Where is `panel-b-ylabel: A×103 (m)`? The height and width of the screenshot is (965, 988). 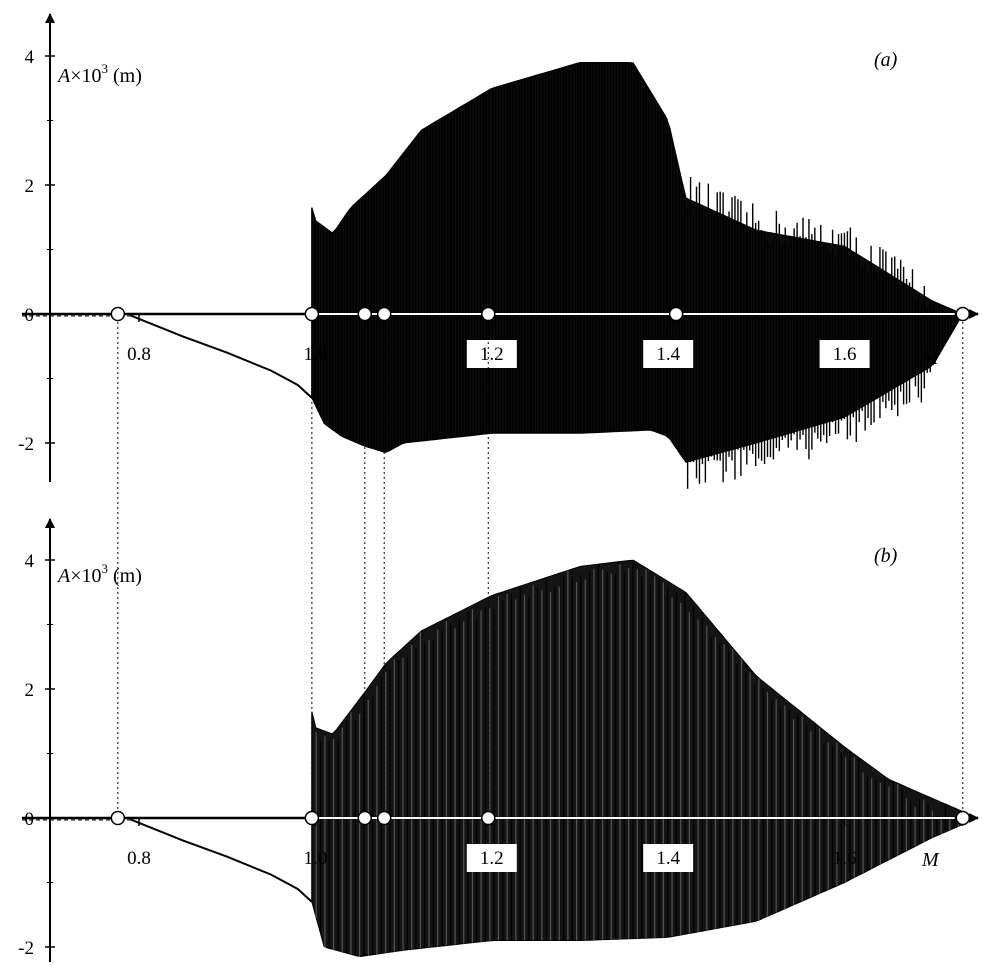 panel-b-ylabel: A×103 (m) is located at coordinates (99, 574).